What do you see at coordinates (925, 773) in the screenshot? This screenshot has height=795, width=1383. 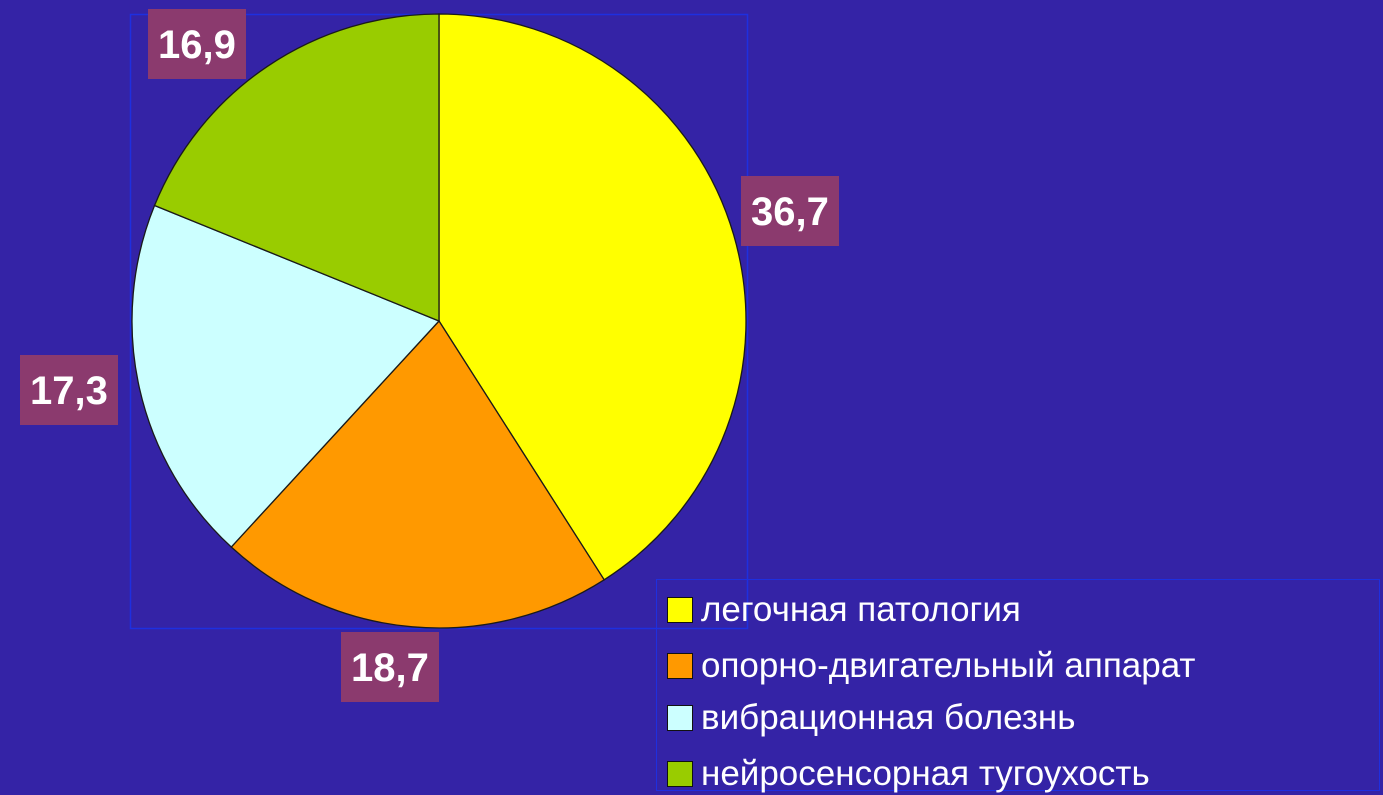 I see `legend-label-neirosensornaya: нейросенсорная тугоухость` at bounding box center [925, 773].